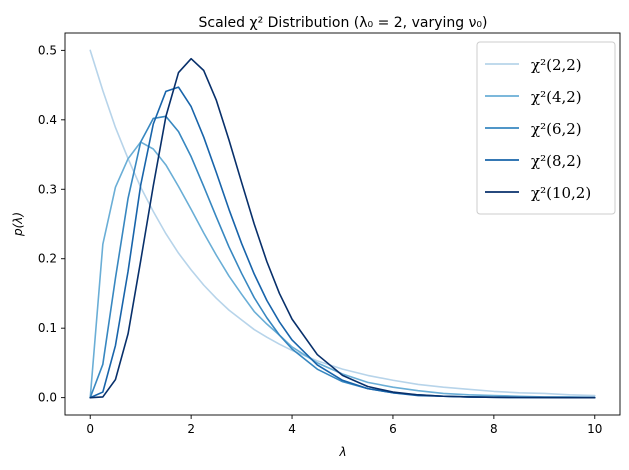 Image resolution: width=629 pixels, height=470 pixels. What do you see at coordinates (47, 120) in the screenshot?
I see `y-tick-label: 0.4` at bounding box center [47, 120].